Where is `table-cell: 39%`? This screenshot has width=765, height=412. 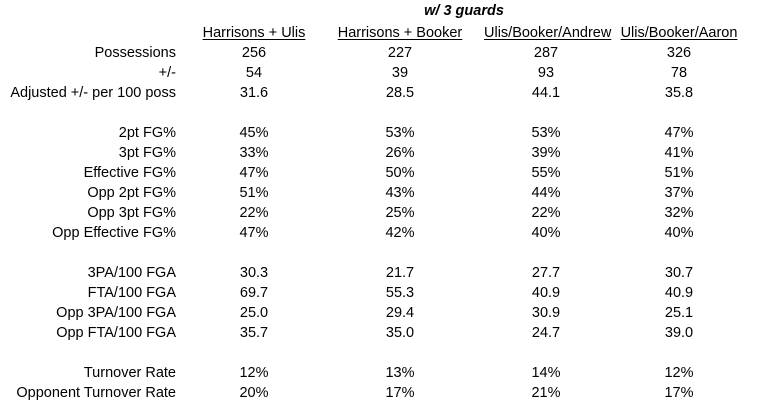
table-cell: 39% is located at coordinates (546, 153).